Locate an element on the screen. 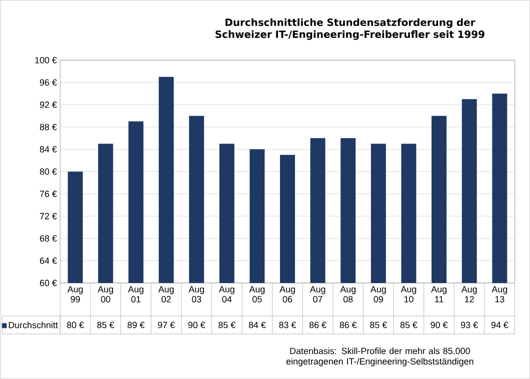 The height and width of the screenshot is (379, 530). y-tick-label: 76 € is located at coordinates (48, 193).